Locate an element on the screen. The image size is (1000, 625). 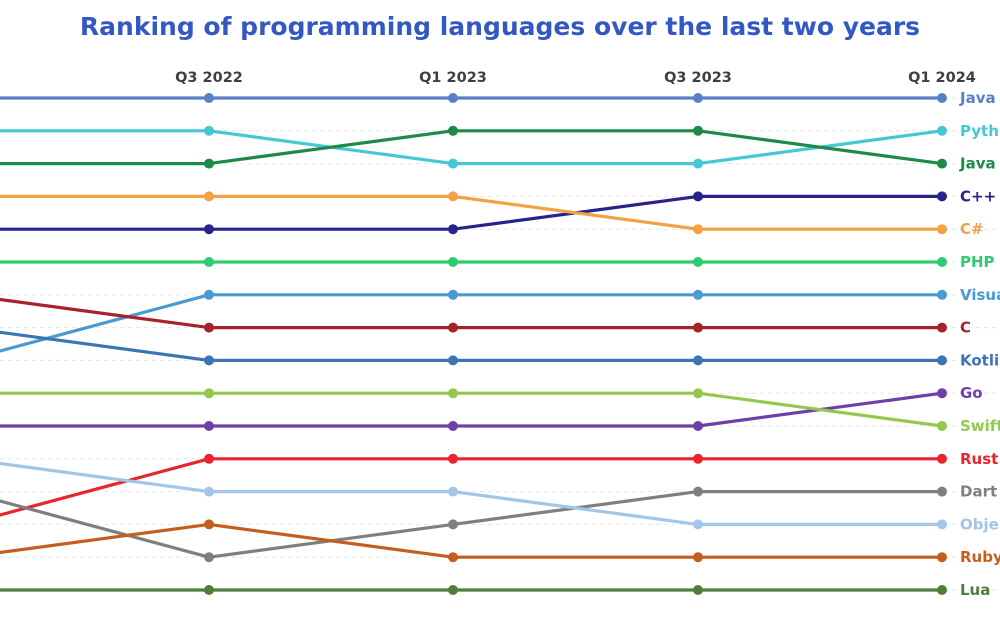
x-tick-label: Q3 2023 is located at coordinates (698, 78).